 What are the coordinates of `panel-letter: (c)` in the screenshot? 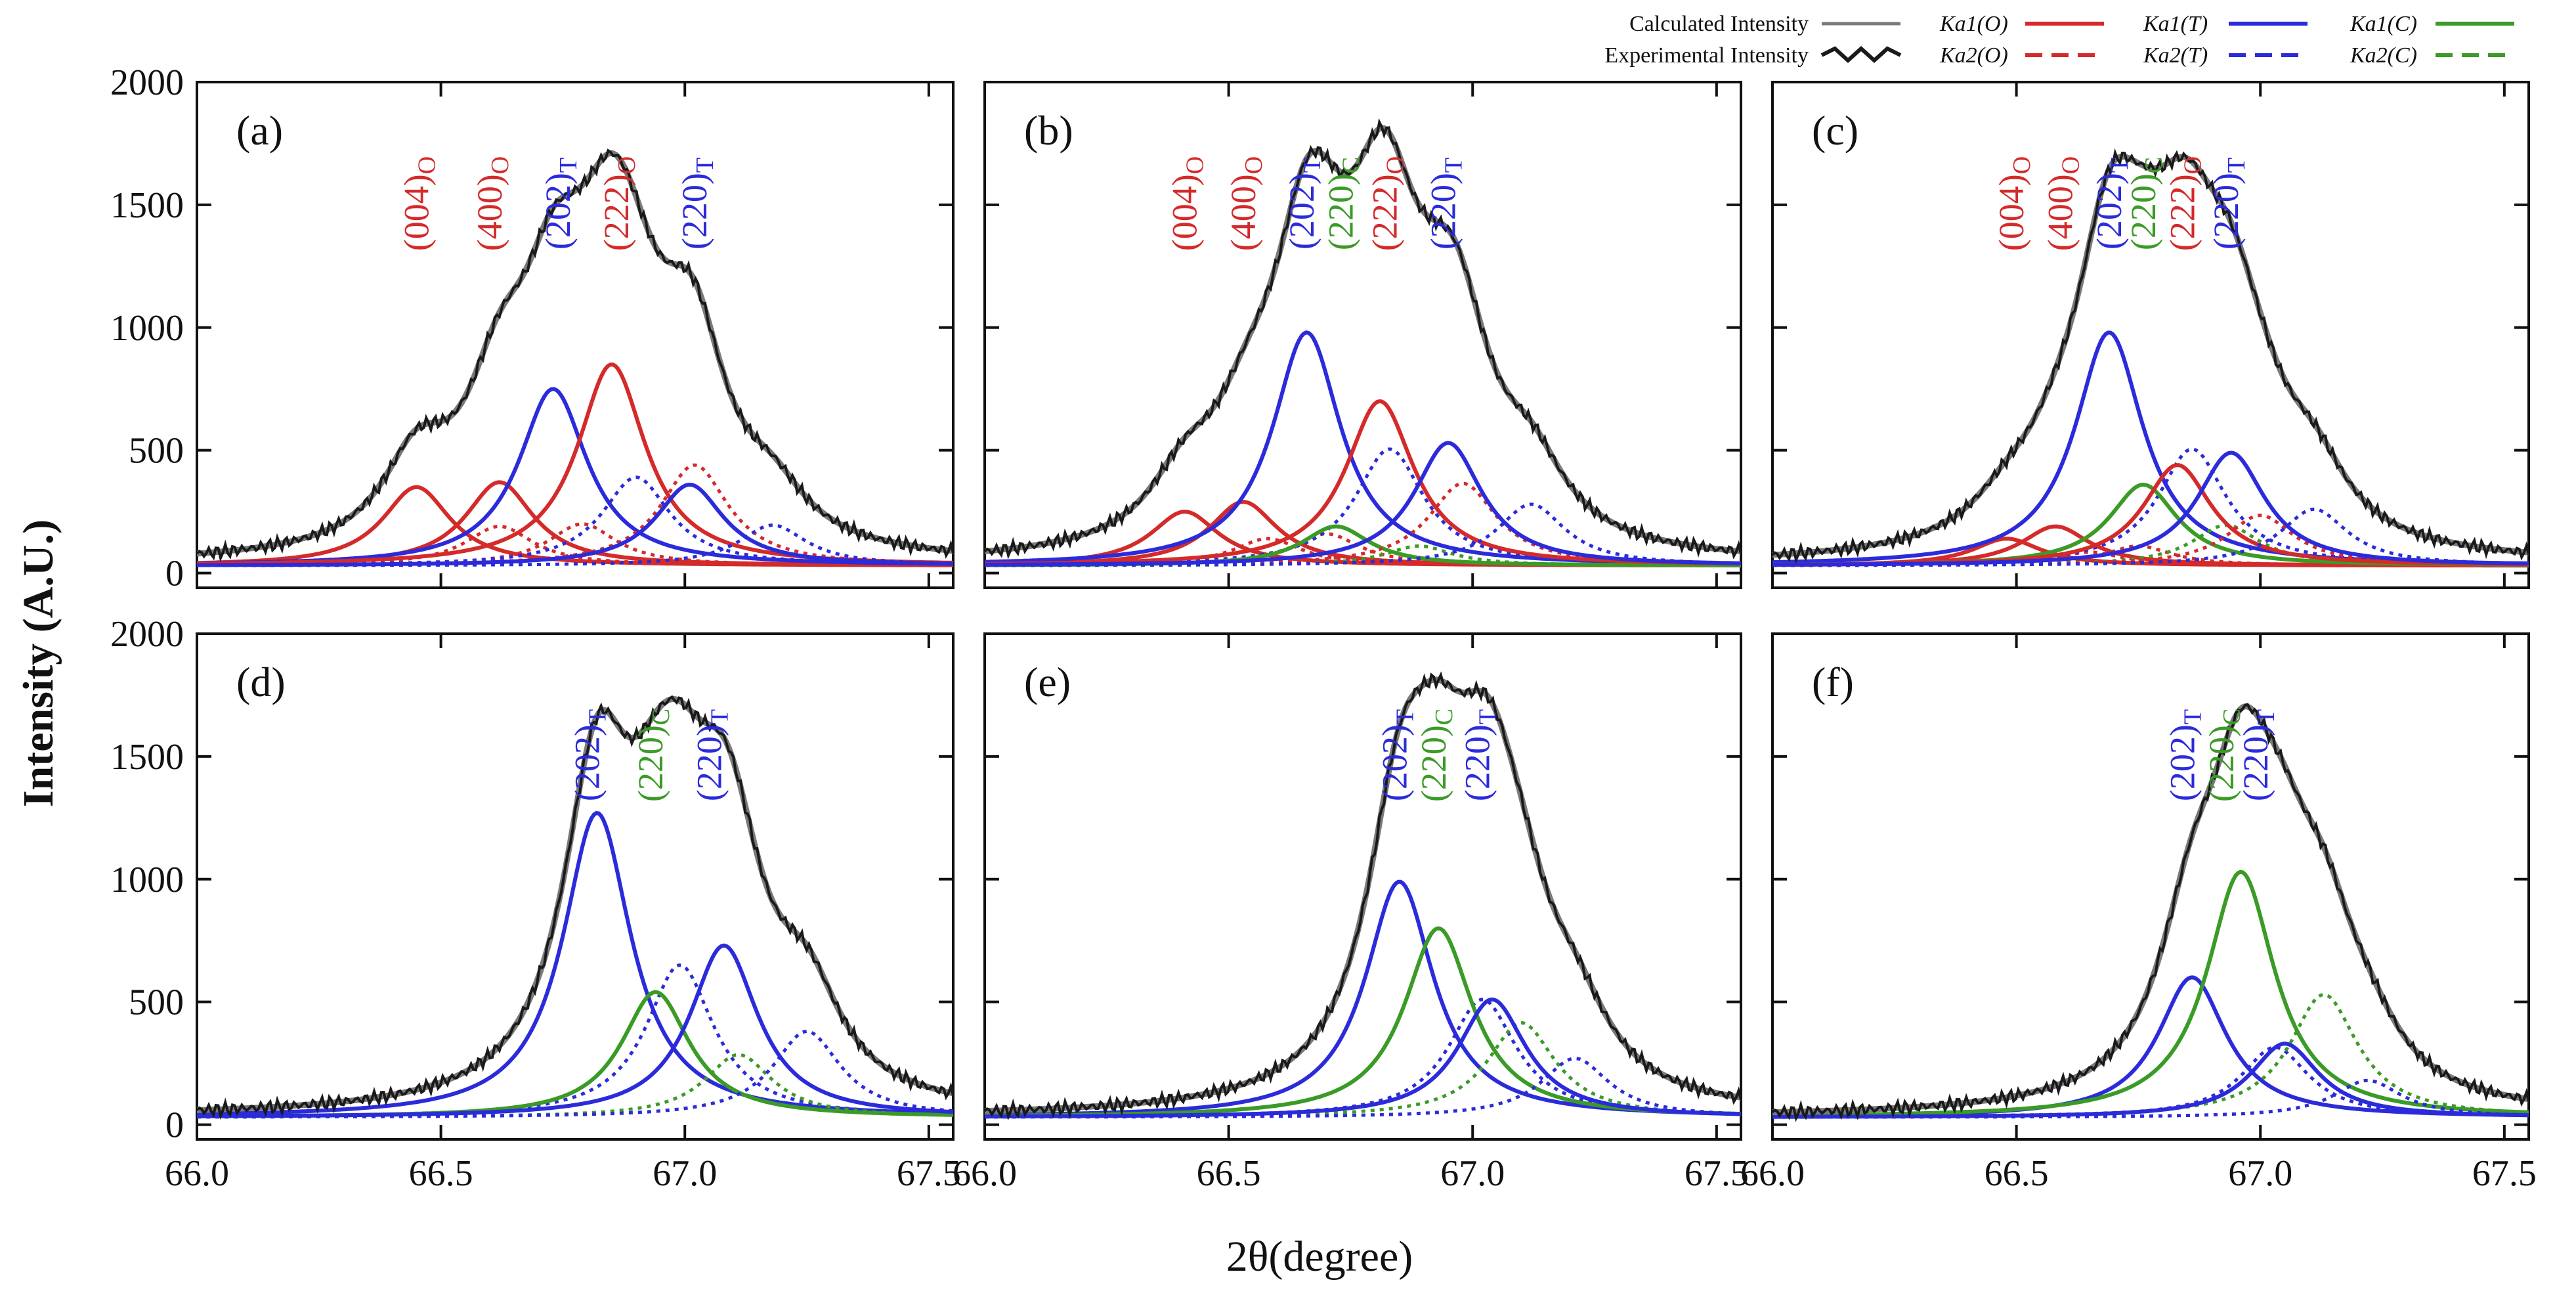 It's located at (1835, 130).